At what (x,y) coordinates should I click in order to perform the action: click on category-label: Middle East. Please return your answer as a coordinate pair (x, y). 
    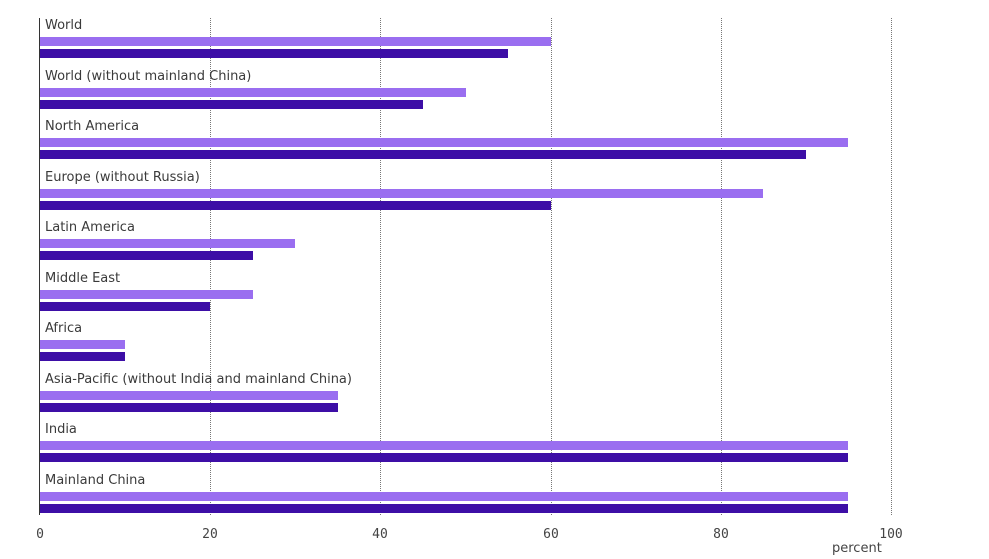
    Looking at the image, I should click on (83, 278).